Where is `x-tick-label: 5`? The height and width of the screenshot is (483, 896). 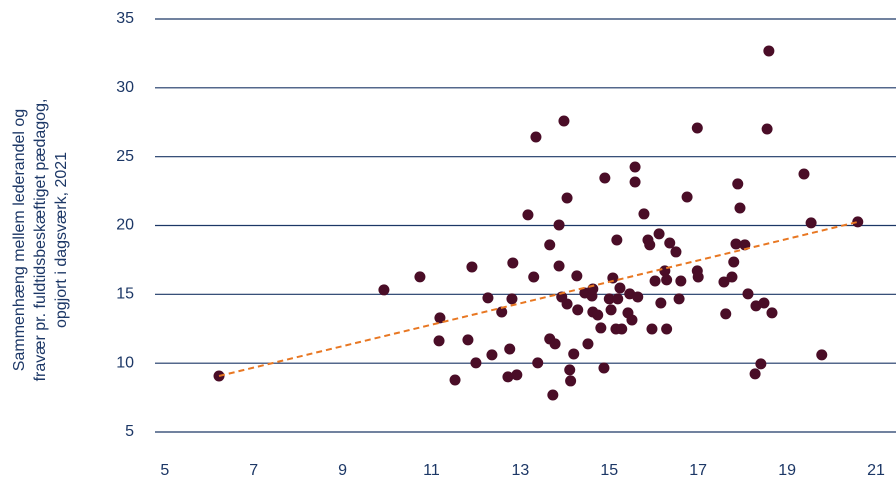 x-tick-label: 5 is located at coordinates (164, 470).